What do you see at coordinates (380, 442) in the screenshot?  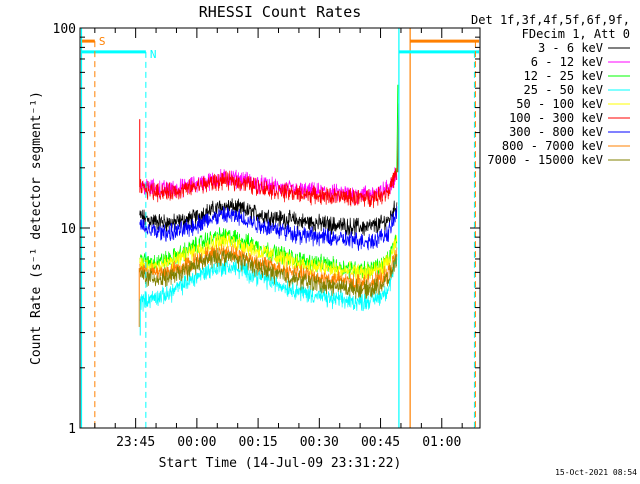 I see `x-tick-label: 00:45` at bounding box center [380, 442].